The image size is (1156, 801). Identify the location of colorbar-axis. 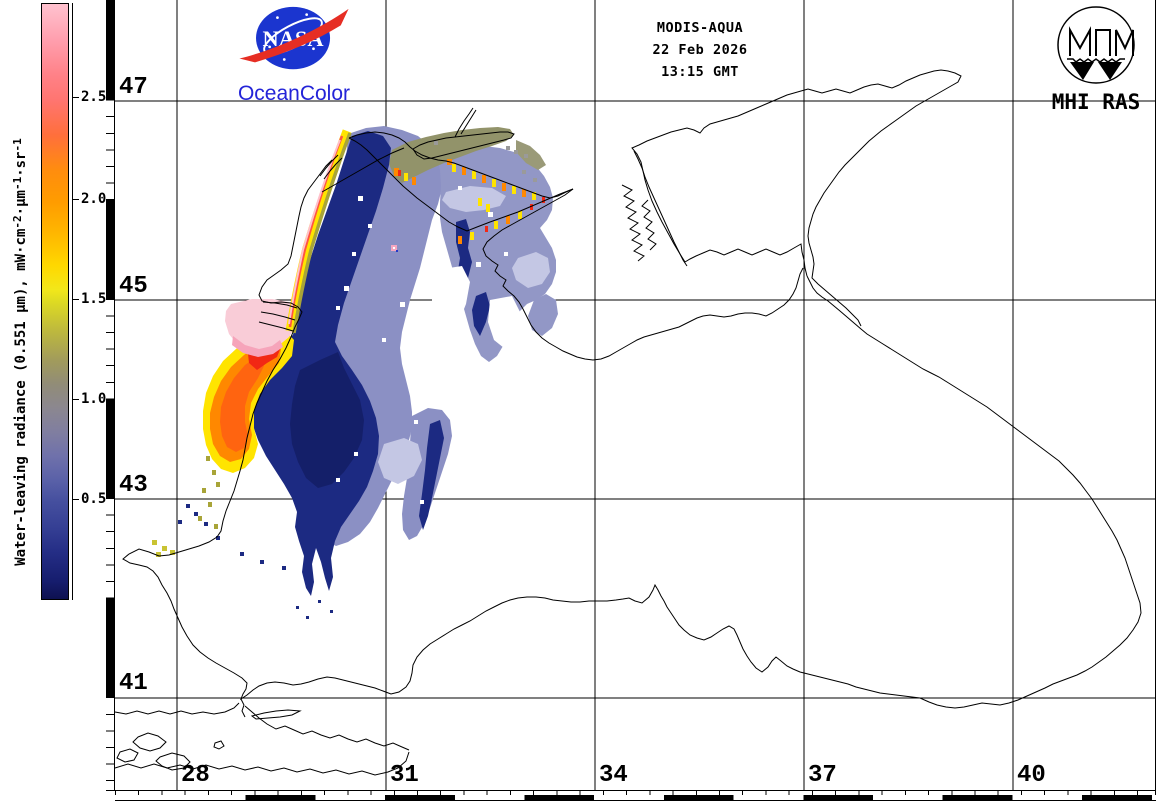
(72, 301).